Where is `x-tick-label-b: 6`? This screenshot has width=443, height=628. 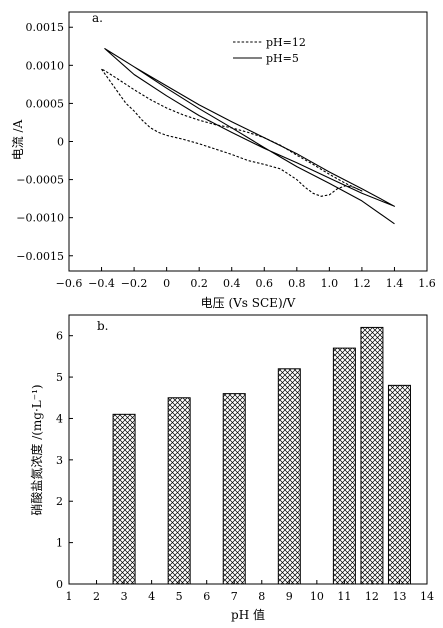
x-tick-label-b: 6 is located at coordinates (206, 596).